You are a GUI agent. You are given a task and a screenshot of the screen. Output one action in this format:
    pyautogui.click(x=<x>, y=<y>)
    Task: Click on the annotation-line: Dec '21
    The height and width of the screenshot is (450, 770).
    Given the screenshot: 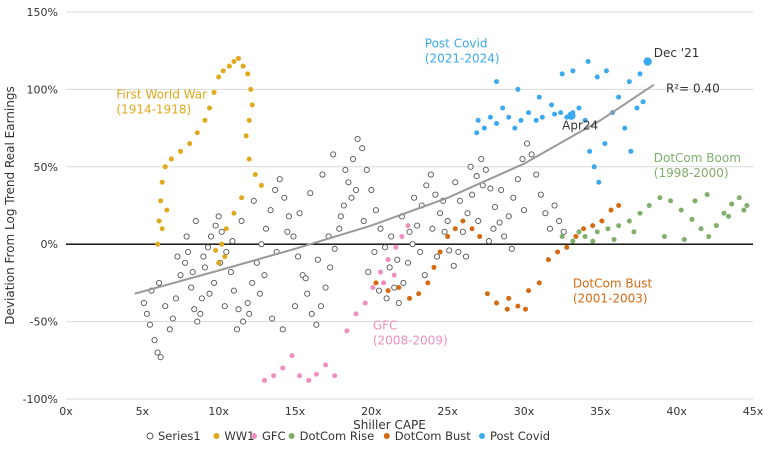 What is the action you would take?
    pyautogui.click(x=677, y=53)
    